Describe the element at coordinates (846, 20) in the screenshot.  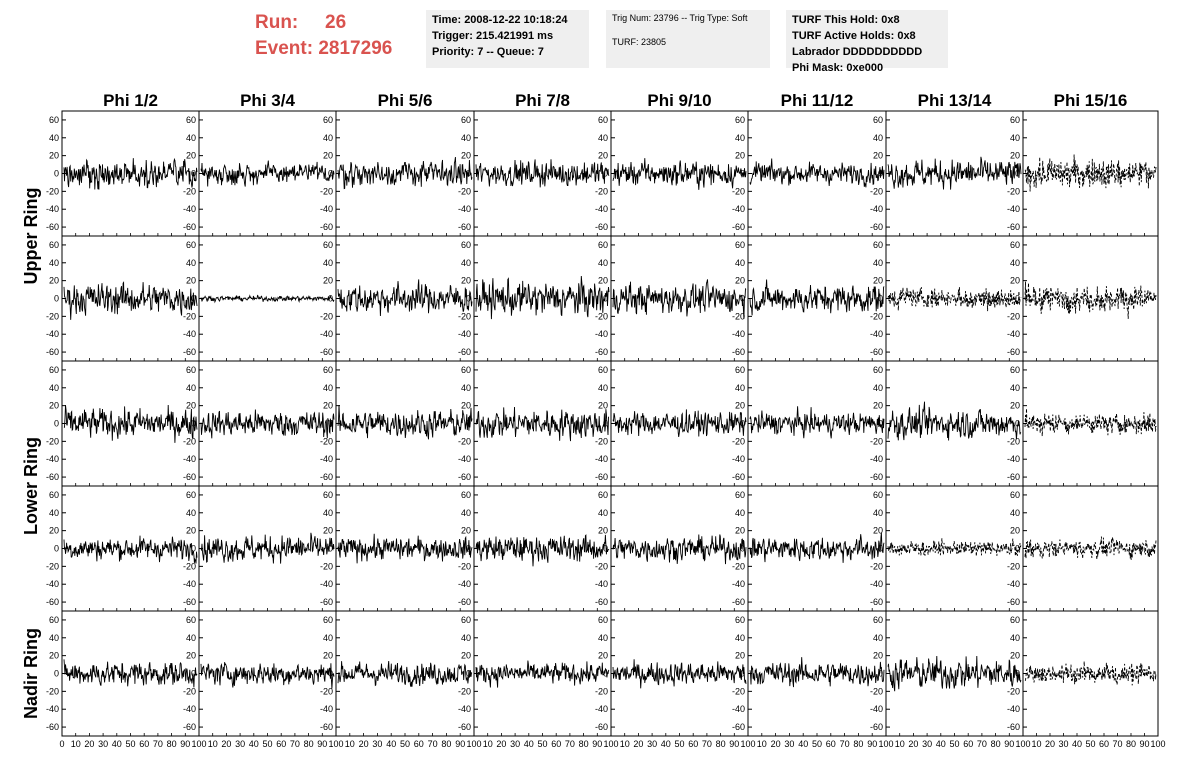
I see `turf-this-hold-text: TURF This Hold: 0x8` at that location.